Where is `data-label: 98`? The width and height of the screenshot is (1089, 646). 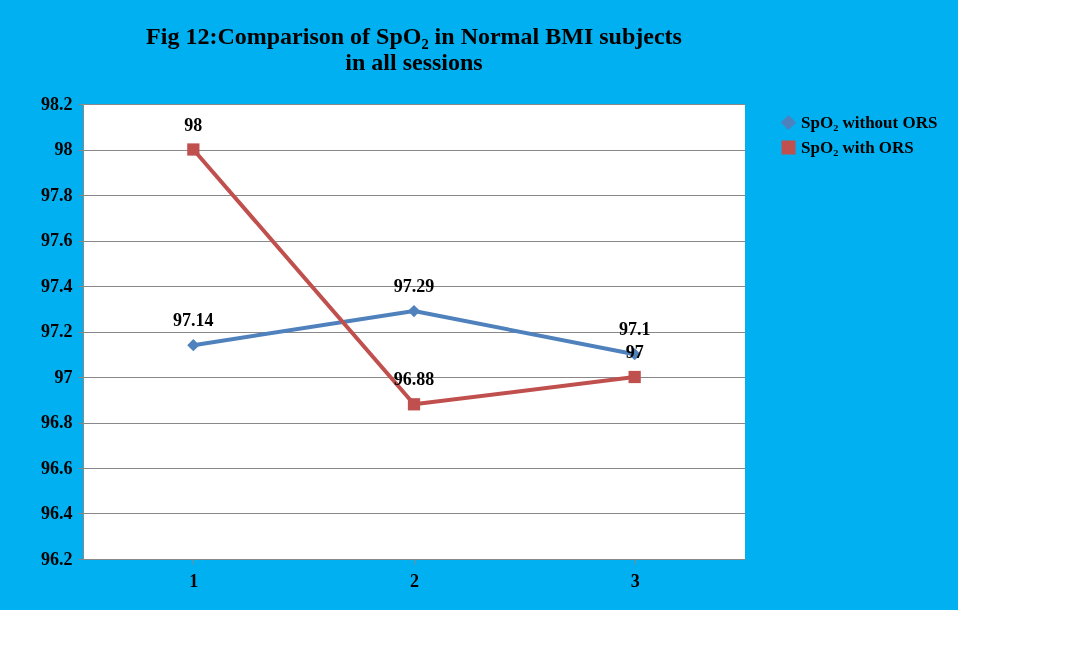 data-label: 98 is located at coordinates (193, 124).